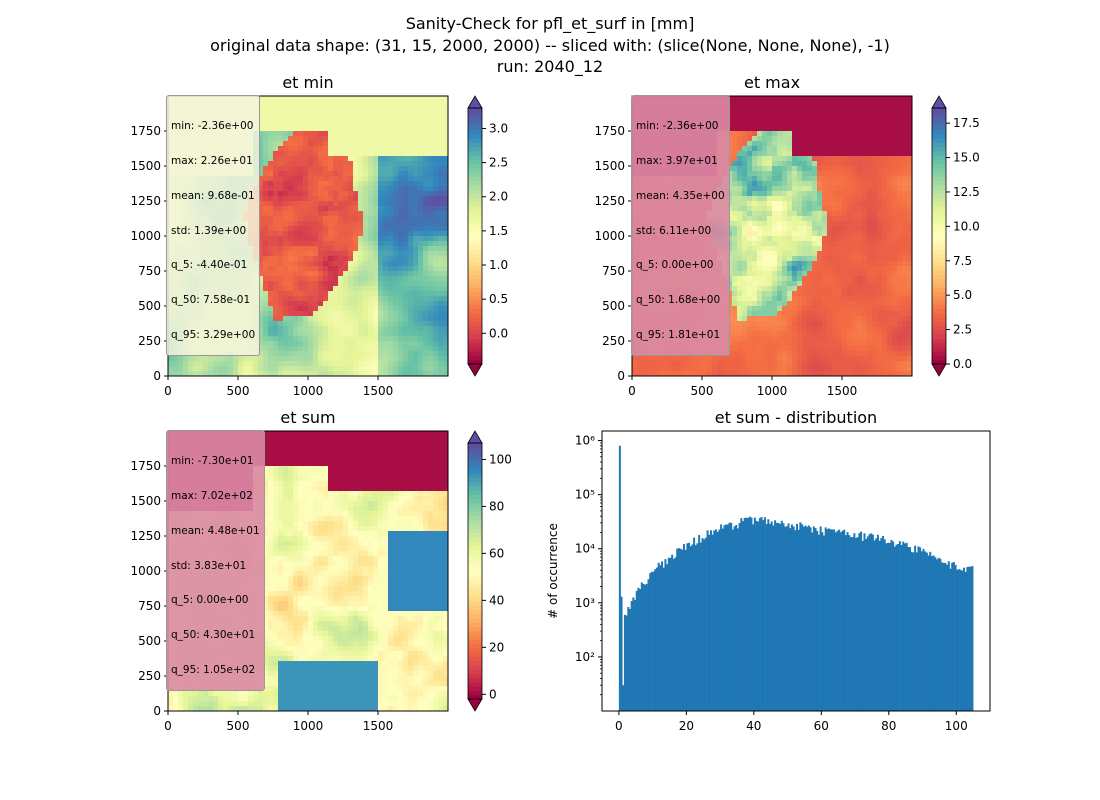 The width and height of the screenshot is (1100, 800). I want to click on distribution-axes-frame, so click(796, 571).